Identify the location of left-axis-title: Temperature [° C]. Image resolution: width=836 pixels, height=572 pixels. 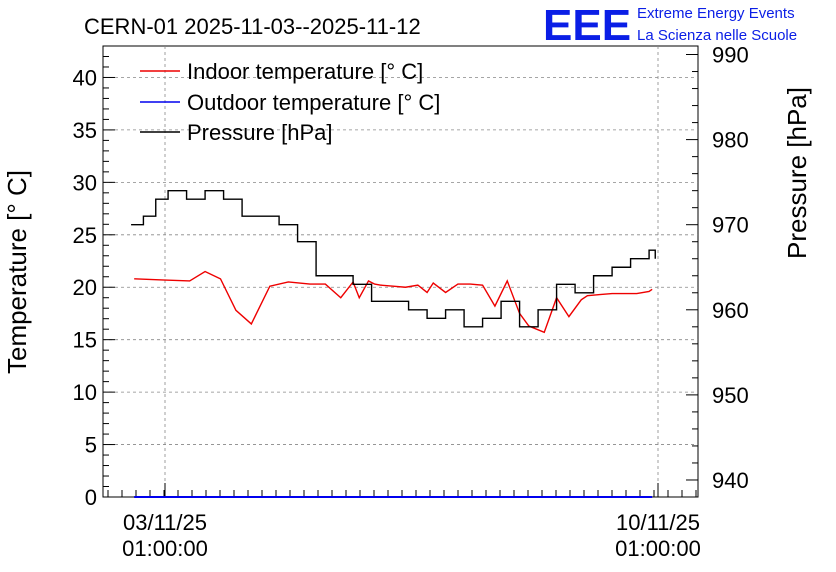
(17, 272).